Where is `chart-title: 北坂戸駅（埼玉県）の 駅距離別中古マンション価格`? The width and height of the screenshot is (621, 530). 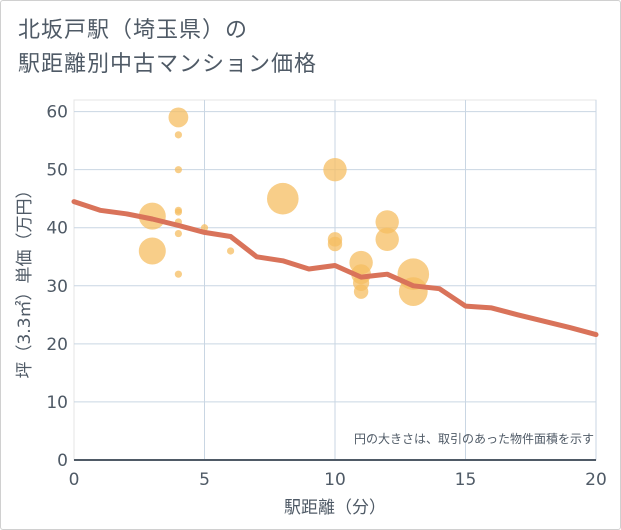
chart-title: 北坂戸駅（埼玉県）の 駅距離別中古マンション価格 is located at coordinates (167, 48).